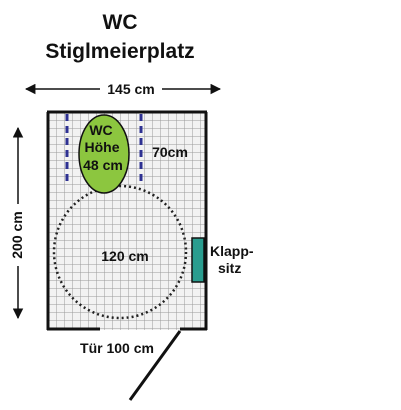  What do you see at coordinates (155, 365) in the screenshot?
I see `door-leaf` at bounding box center [155, 365].